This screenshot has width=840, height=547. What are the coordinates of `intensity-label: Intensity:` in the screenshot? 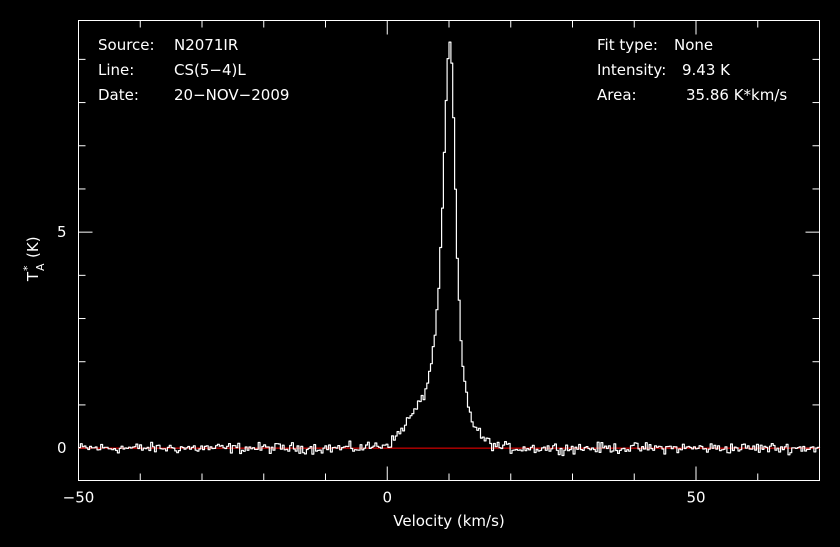 It's located at (631, 70).